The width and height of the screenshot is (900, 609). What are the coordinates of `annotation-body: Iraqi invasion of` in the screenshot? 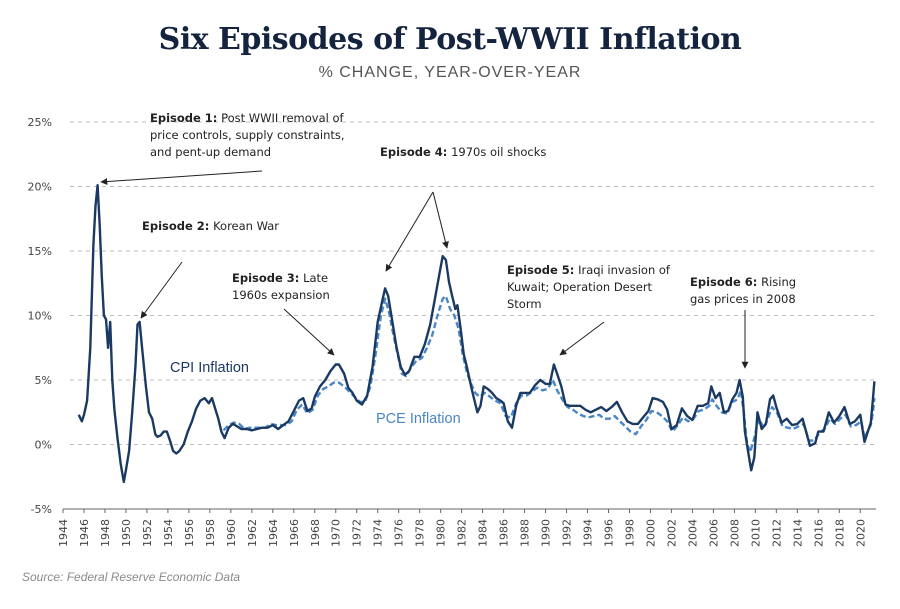 It's located at (622, 270).